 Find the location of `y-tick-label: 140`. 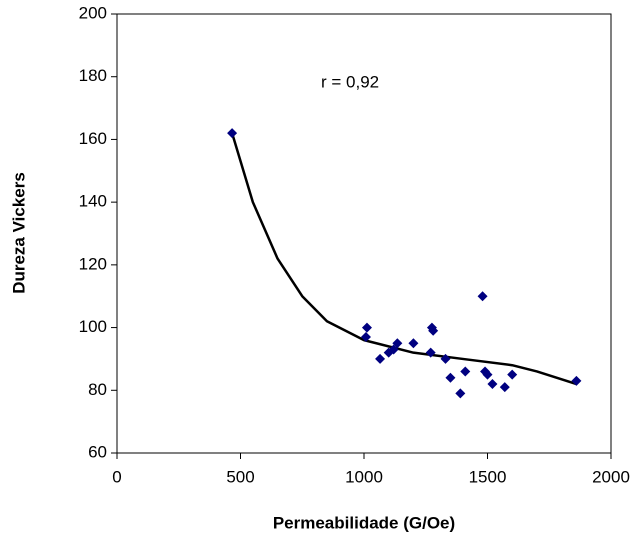

y-tick-label: 140 is located at coordinates (93, 201).